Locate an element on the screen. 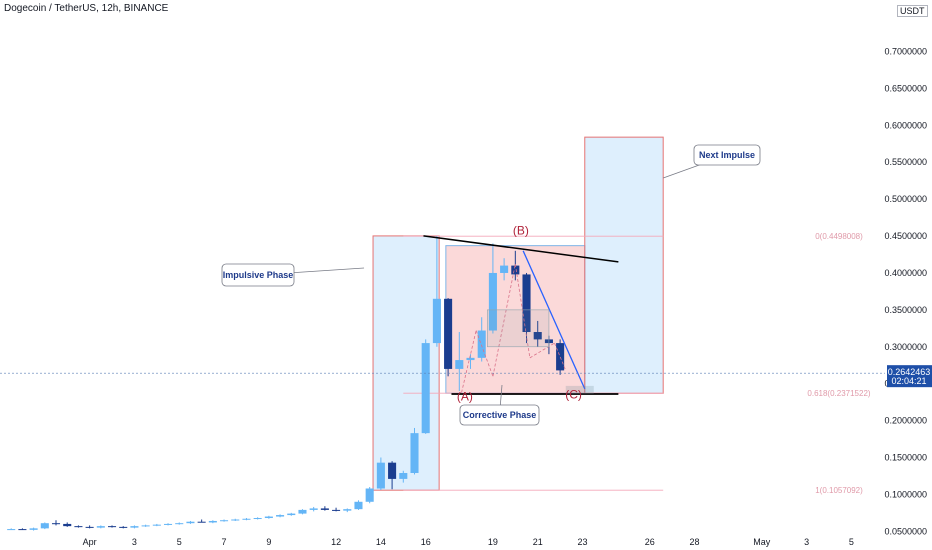 The width and height of the screenshot is (932, 550). y-tick-label: 0.3500000 is located at coordinates (905, 310).